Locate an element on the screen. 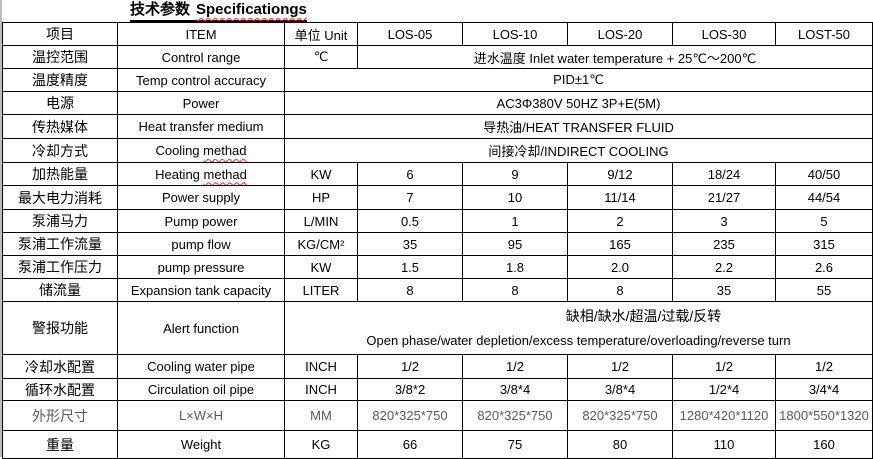  spec-row-8: 泵浦马力 Pump power L/MIN 0.5 1 2 3 5 is located at coordinates (437, 221).